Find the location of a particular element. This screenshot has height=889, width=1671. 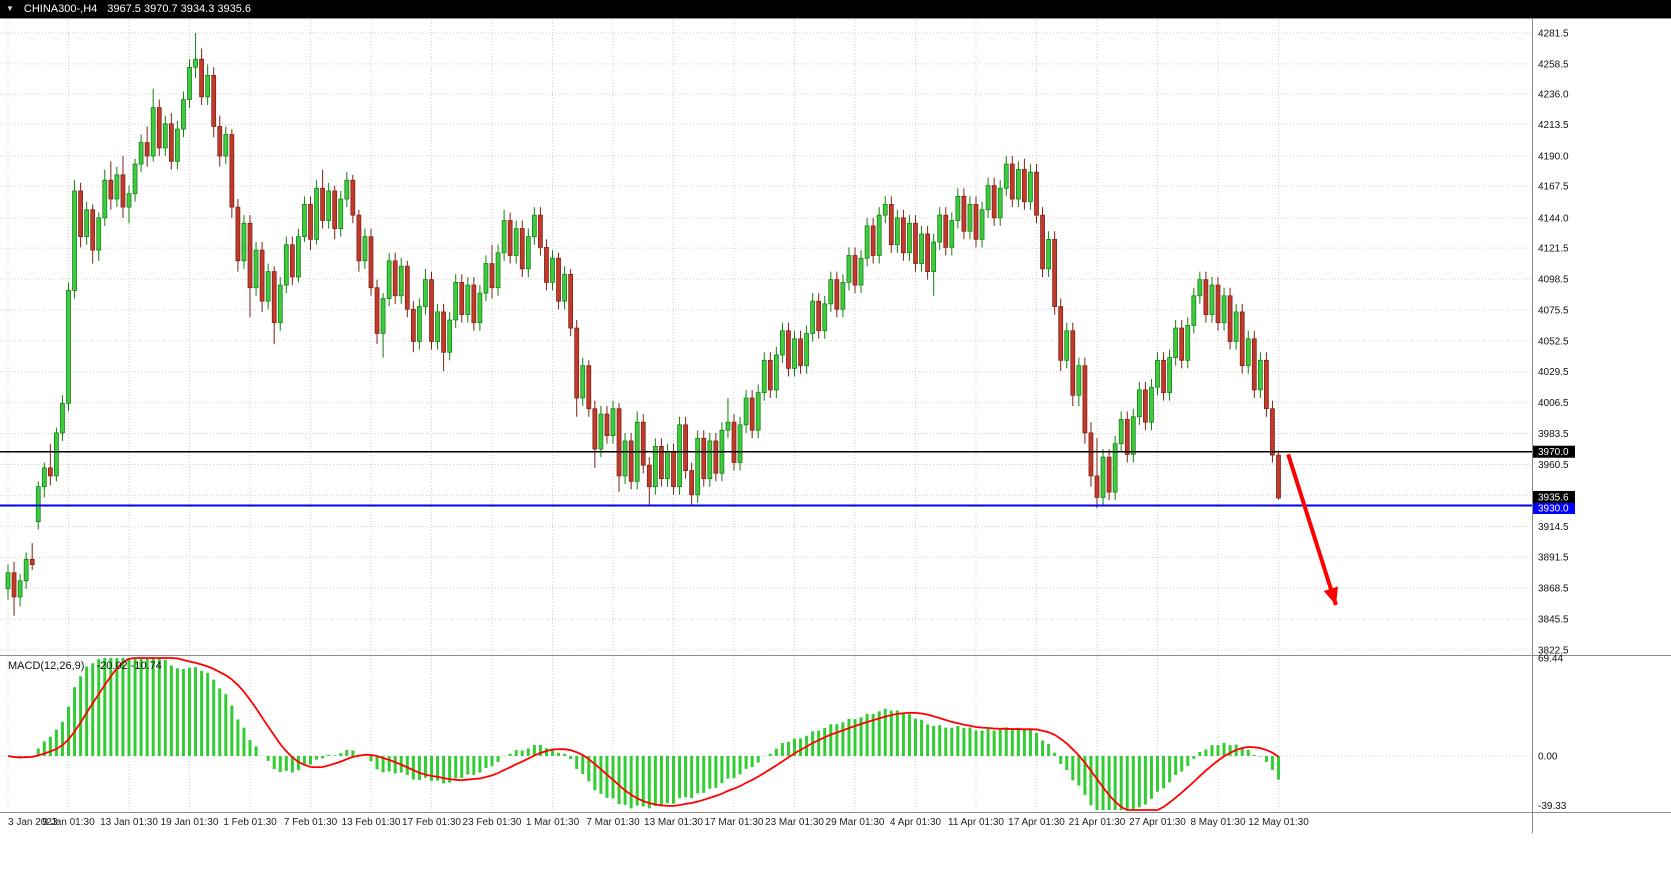

macd-histogram is located at coordinates (646, 734).